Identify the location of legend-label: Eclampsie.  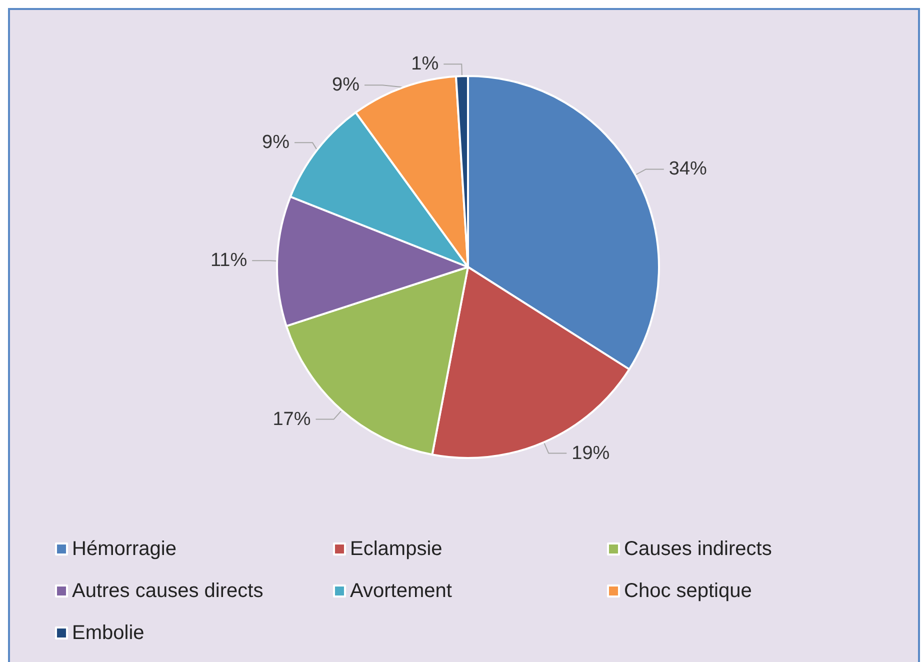
(396, 549).